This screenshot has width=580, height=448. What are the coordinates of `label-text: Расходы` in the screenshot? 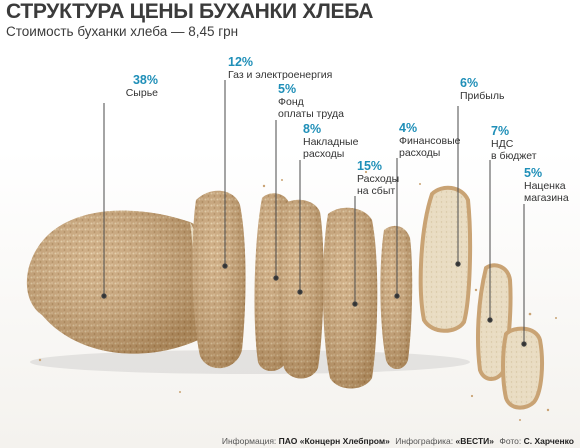 It's located at (378, 179).